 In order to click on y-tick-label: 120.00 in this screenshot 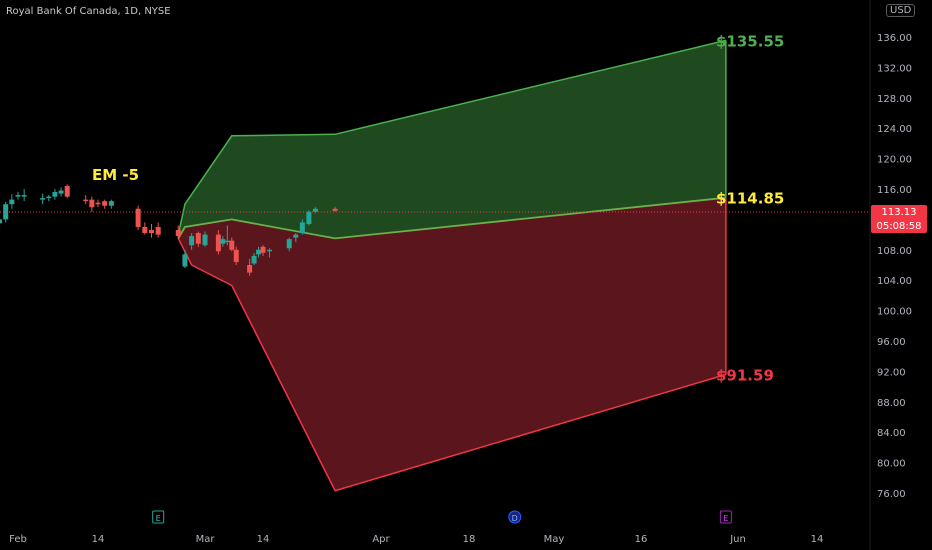, I will do `click(894, 160)`.